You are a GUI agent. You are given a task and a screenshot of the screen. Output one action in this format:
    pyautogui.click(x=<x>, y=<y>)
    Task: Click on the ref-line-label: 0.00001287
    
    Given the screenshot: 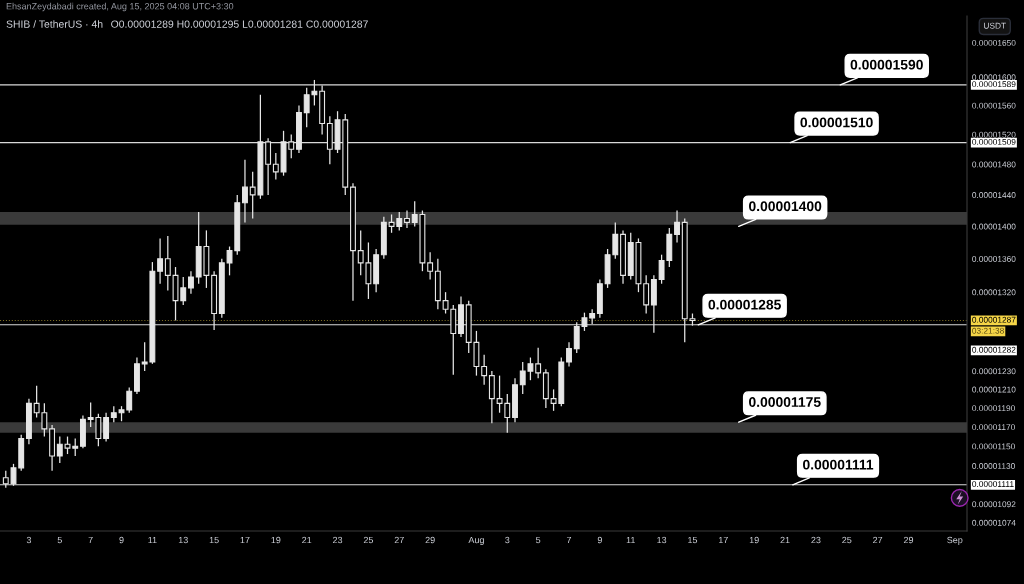 What is the action you would take?
    pyautogui.click(x=994, y=319)
    